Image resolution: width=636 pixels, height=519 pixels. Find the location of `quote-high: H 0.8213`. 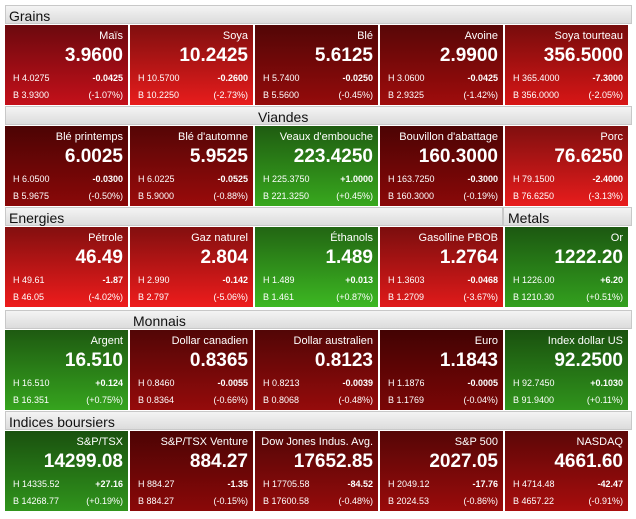

quote-high: H 0.8213 is located at coordinates (281, 383).